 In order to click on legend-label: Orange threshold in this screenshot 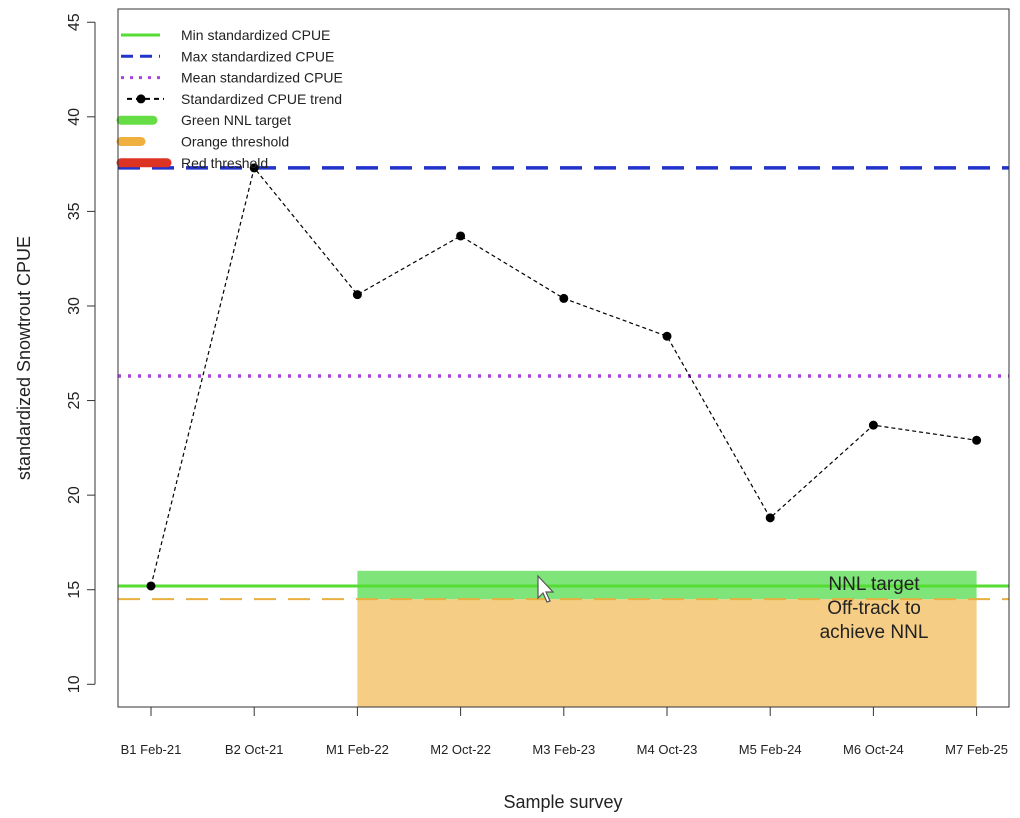, I will do `click(235, 142)`.